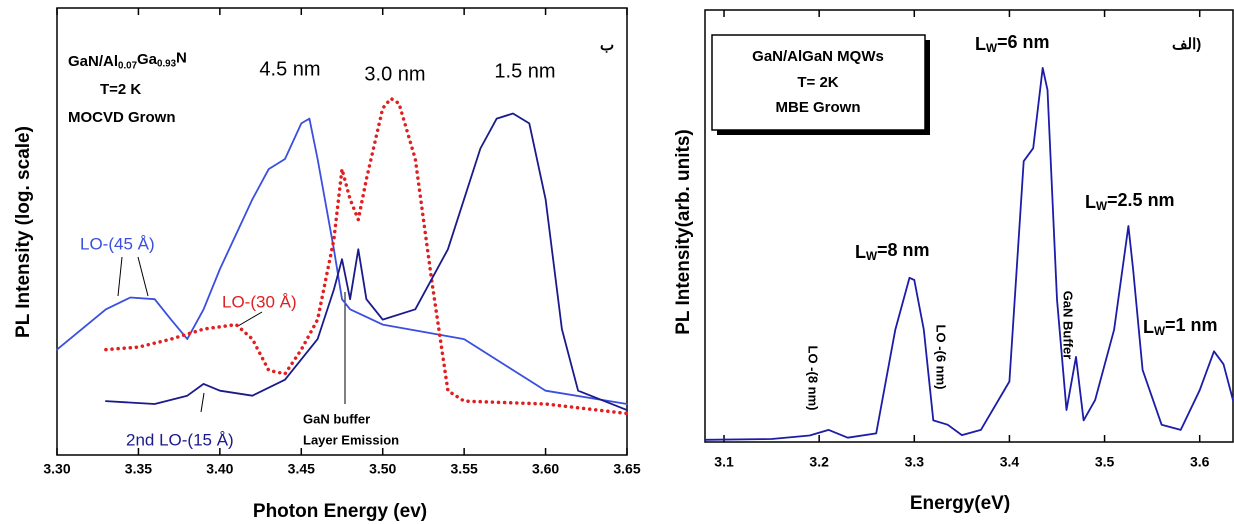 The height and width of the screenshot is (524, 1234). I want to click on x-tick-label: 3.65, so click(626, 469).